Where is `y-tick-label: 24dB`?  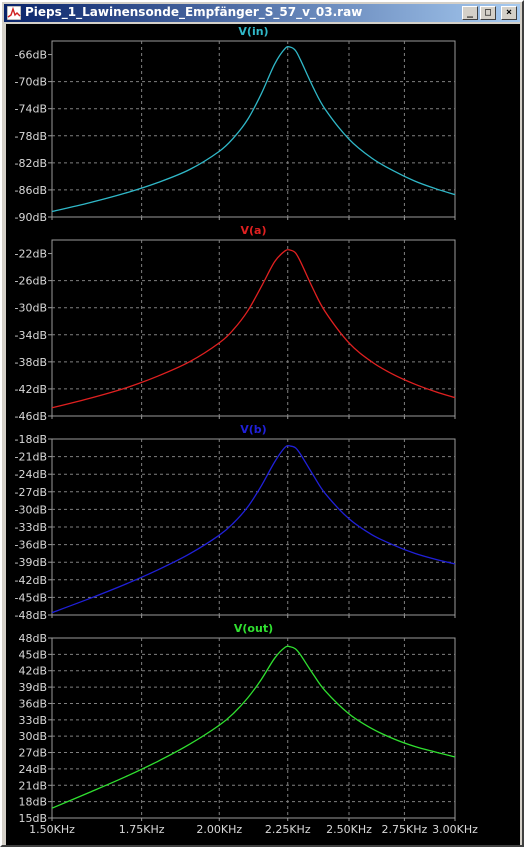 y-tick-label: 24dB is located at coordinates (32, 769).